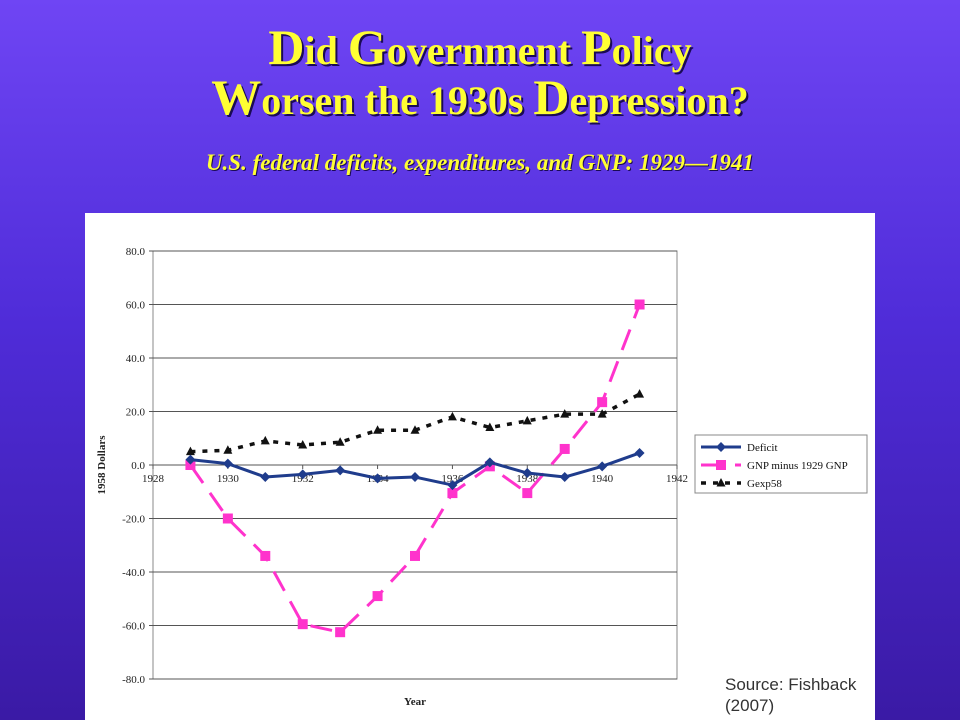 The height and width of the screenshot is (720, 960). I want to click on y-tick-label: -40.0, so click(133, 573).